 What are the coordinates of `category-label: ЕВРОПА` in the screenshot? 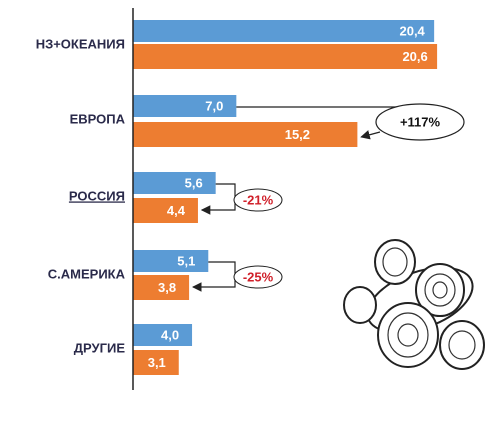 It's located at (98, 118).